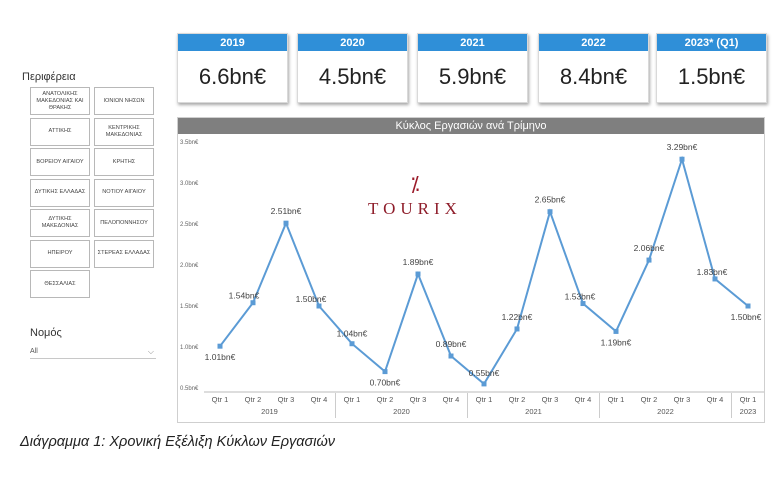 This screenshot has width=777, height=486. What do you see at coordinates (517, 317) in the screenshot?
I see `data-label: 1.22bn€` at bounding box center [517, 317].